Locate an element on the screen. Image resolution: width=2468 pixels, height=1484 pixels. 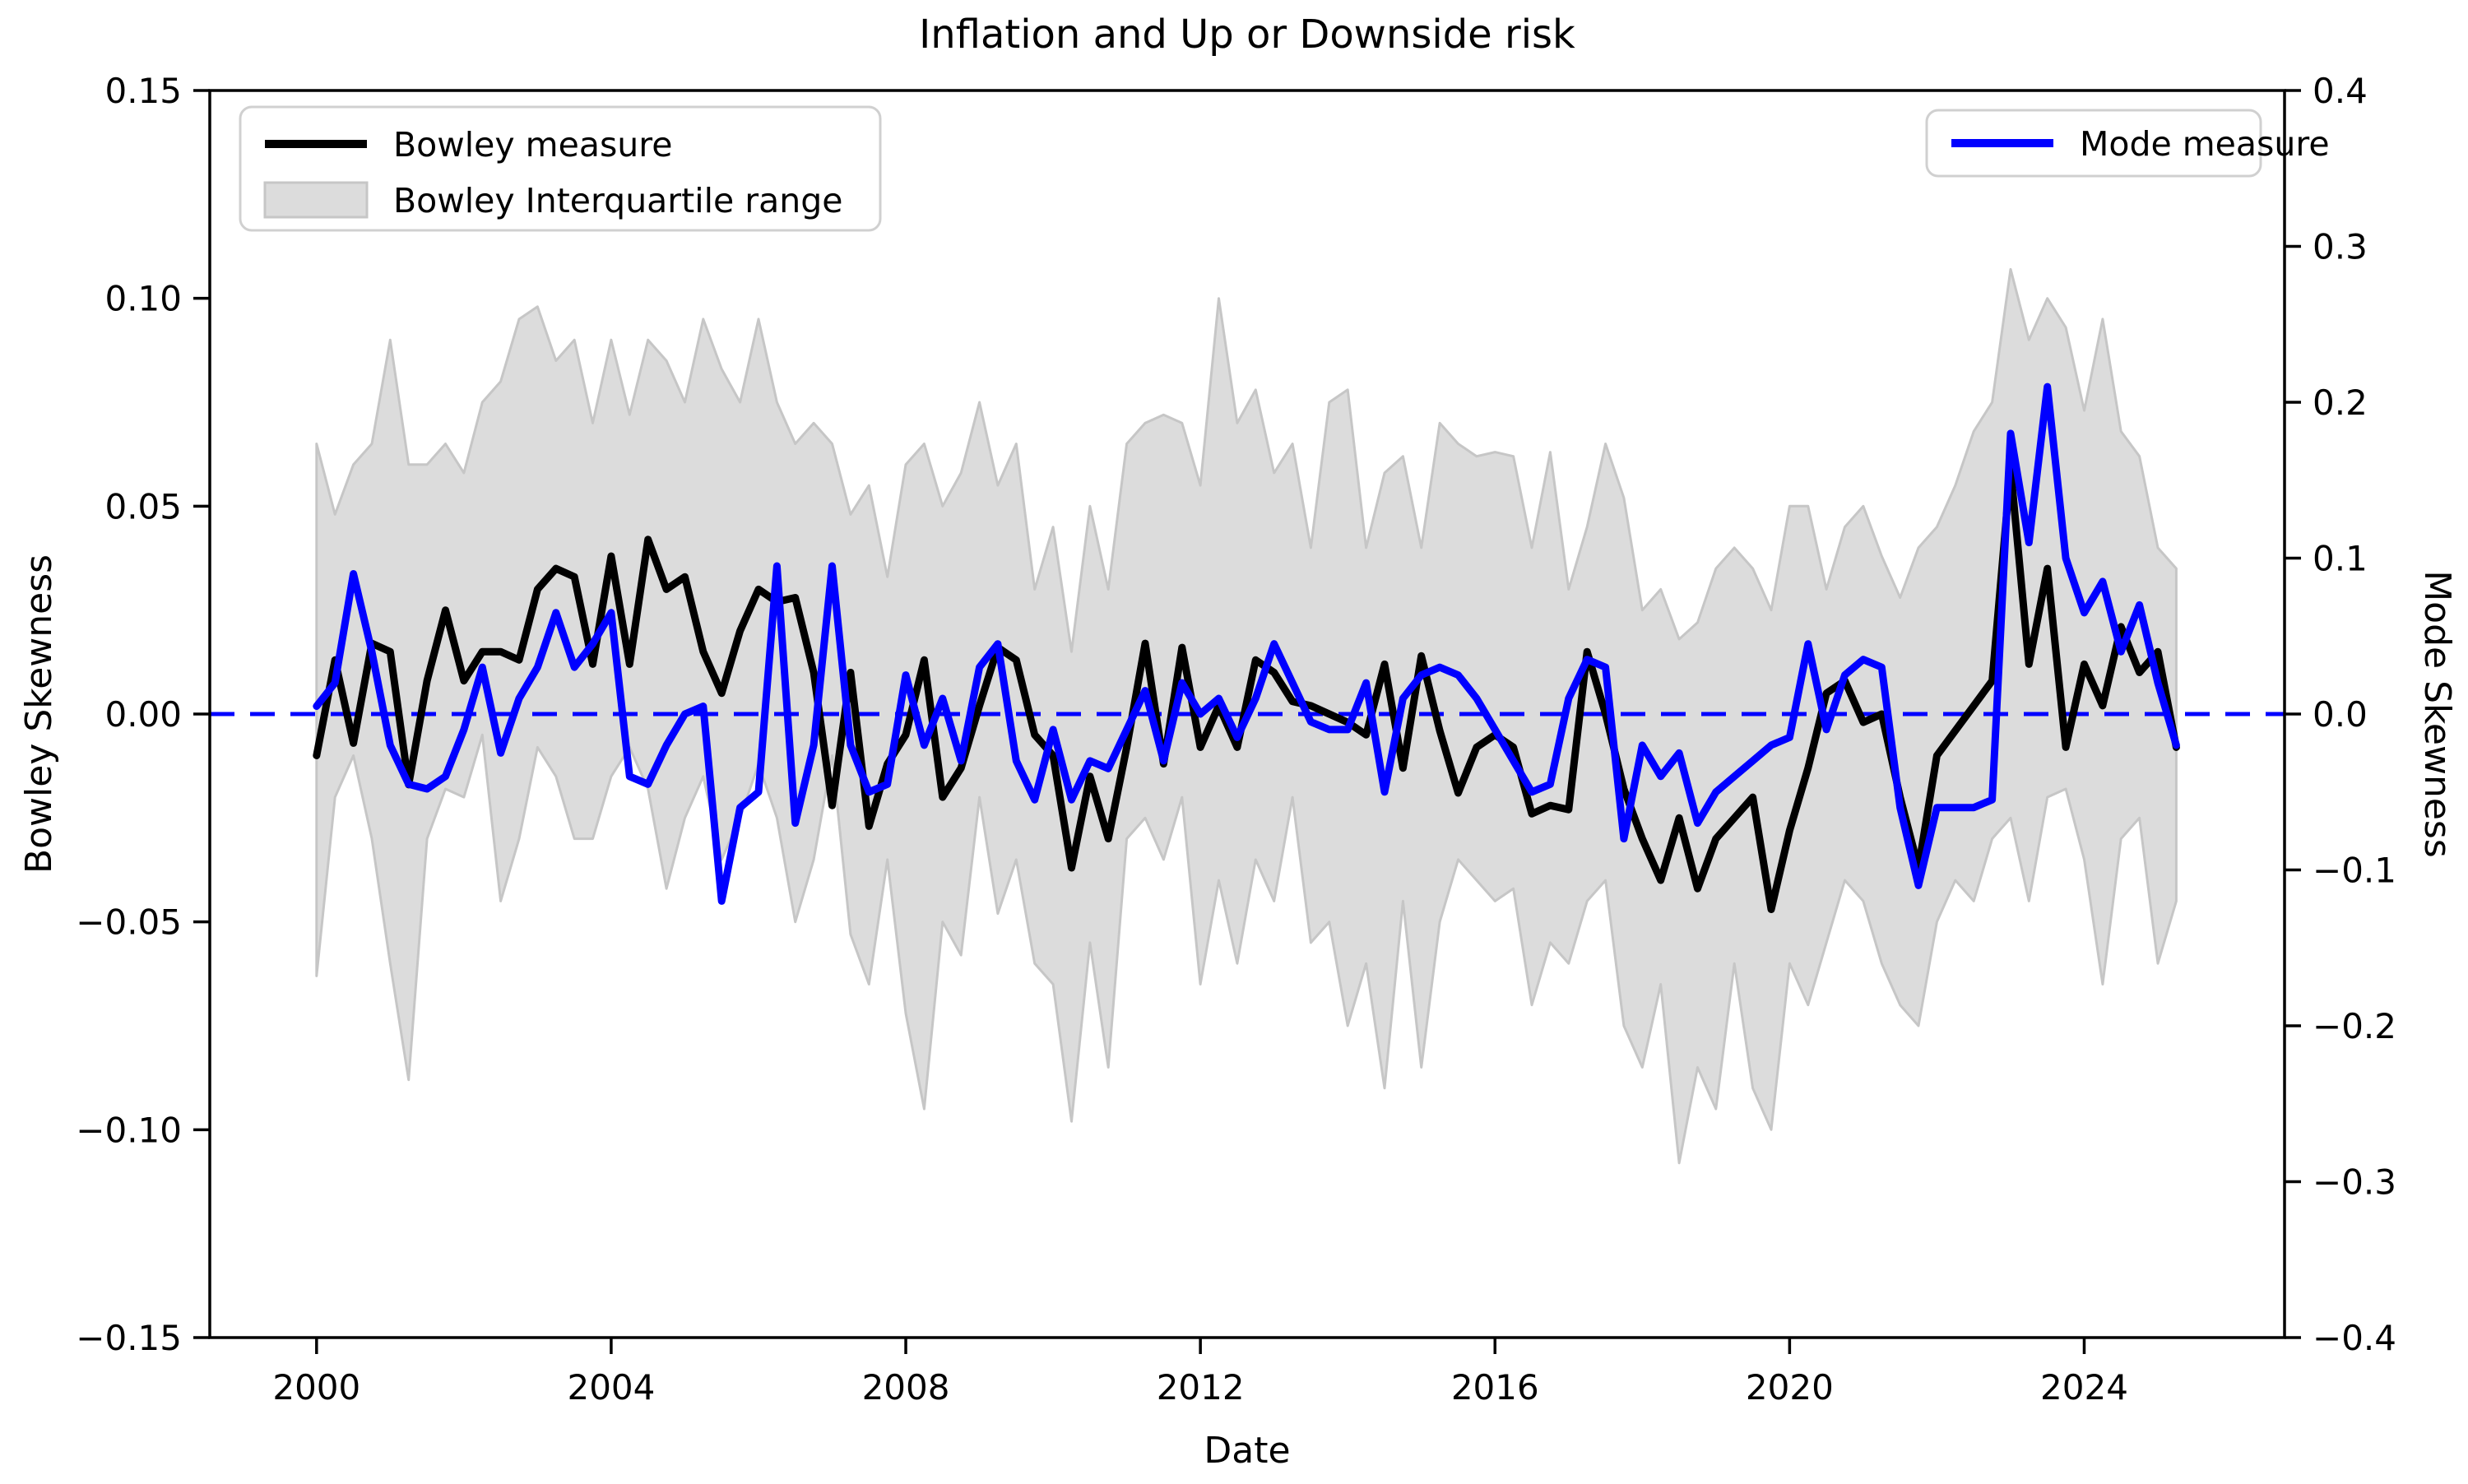
x-tick-label: 2000 is located at coordinates (316, 1387).